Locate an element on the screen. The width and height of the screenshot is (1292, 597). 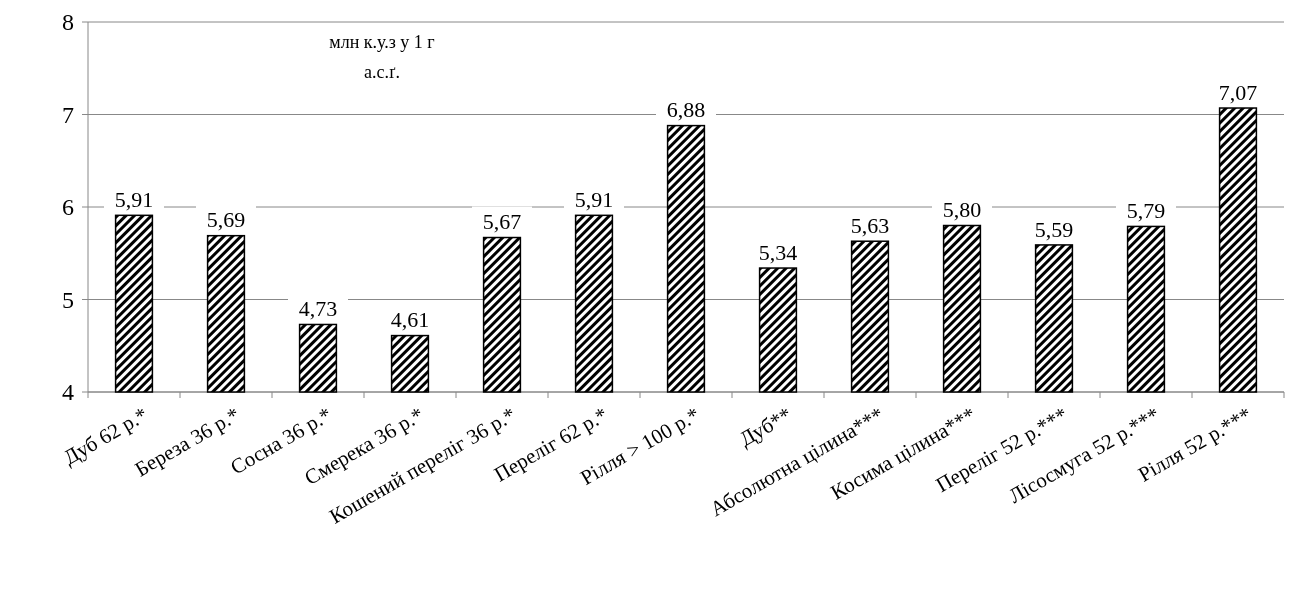
data-label: 5,67 is located at coordinates (502, 222).